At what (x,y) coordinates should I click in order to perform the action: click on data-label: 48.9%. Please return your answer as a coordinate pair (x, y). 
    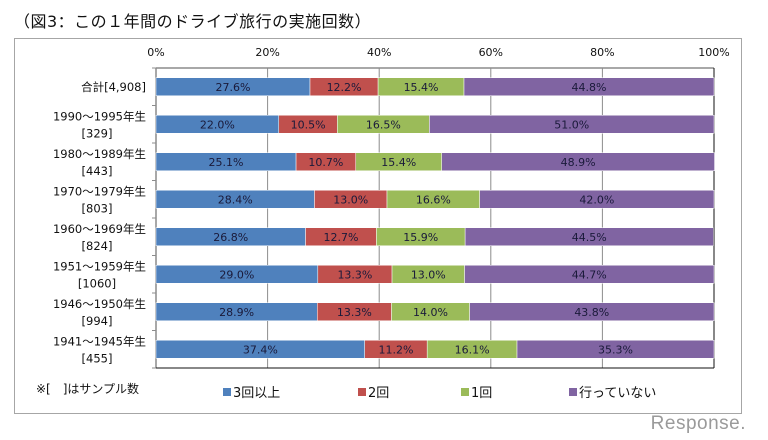
    Looking at the image, I should click on (578, 162).